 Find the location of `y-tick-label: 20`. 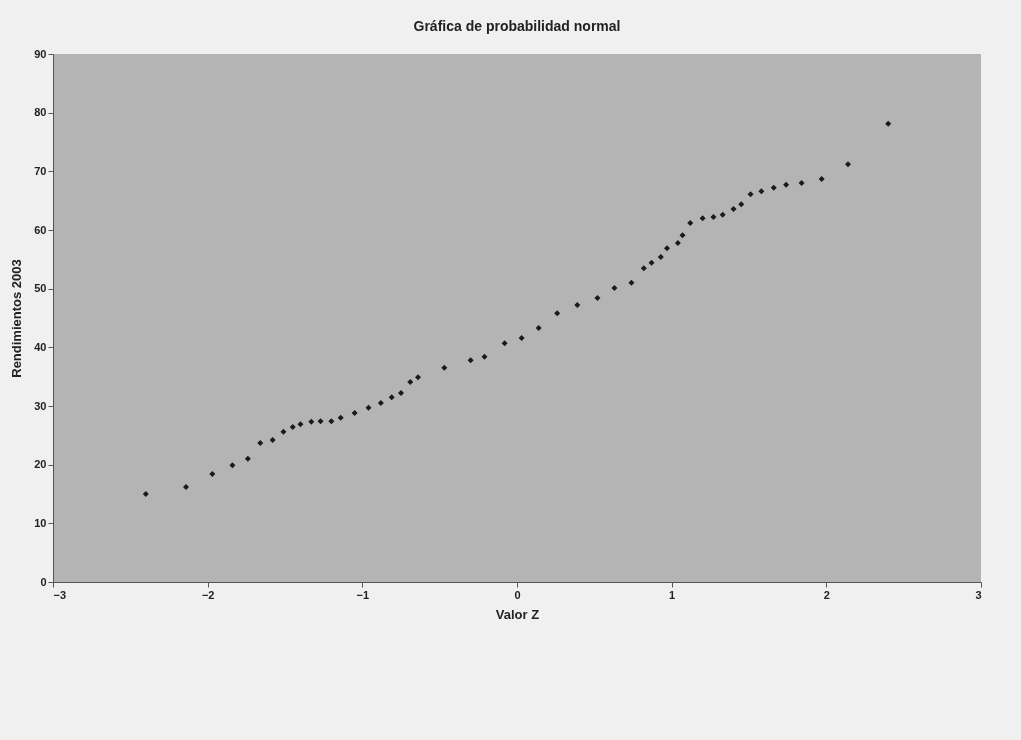

y-tick-label: 20 is located at coordinates (40, 464).